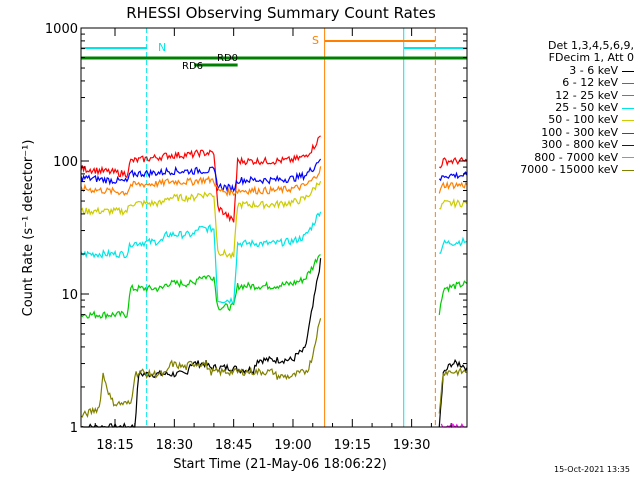  What do you see at coordinates (65, 162) in the screenshot?
I see `y-tick-label-2: 100` at bounding box center [65, 162].